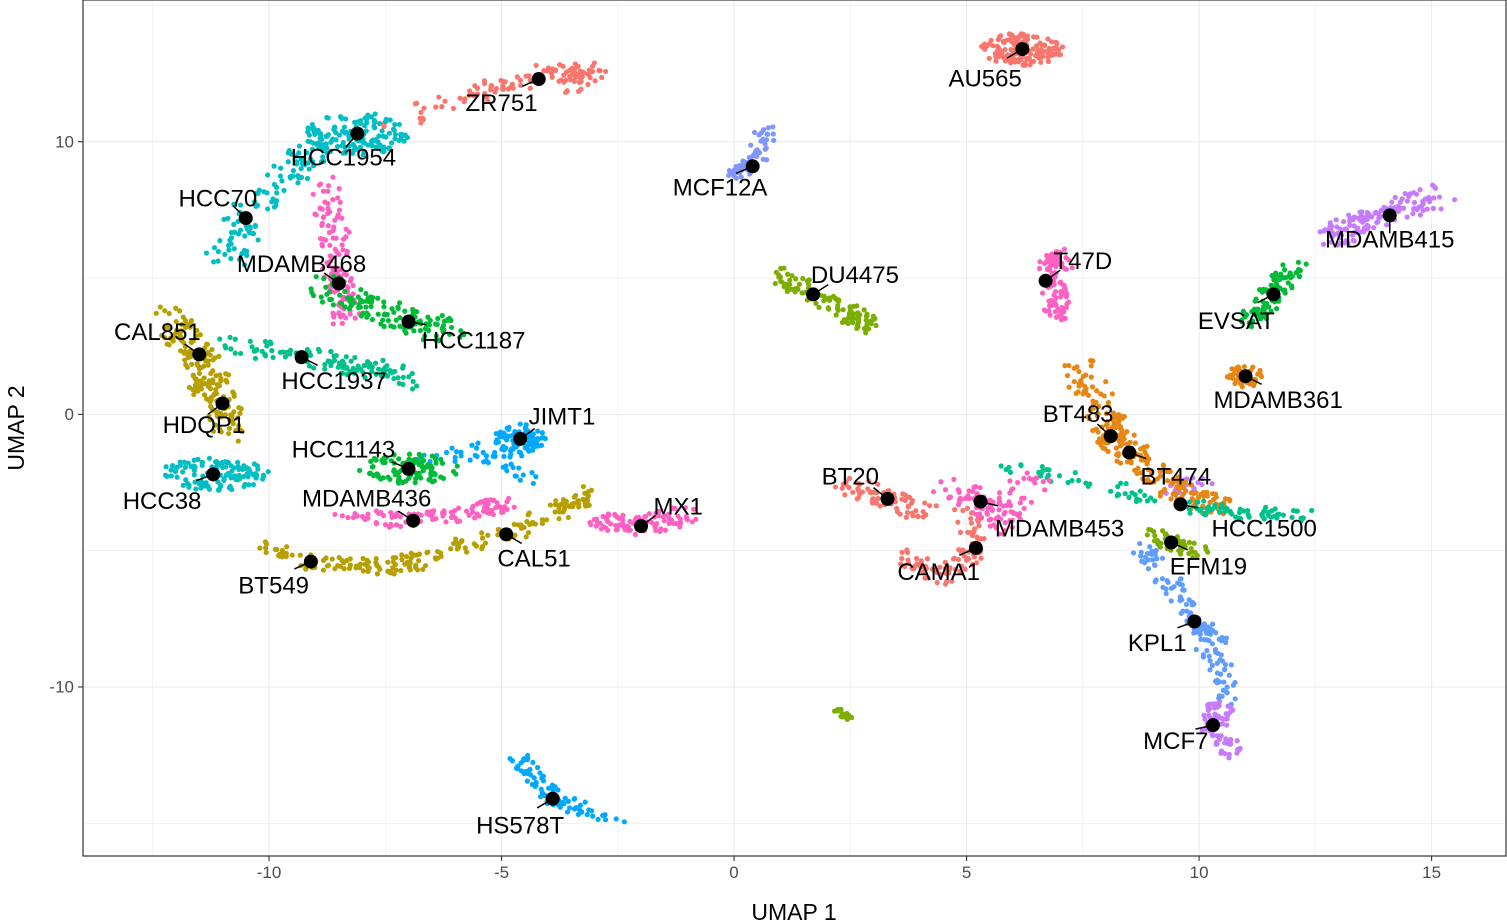 Image resolution: width=1507 pixels, height=924 pixels. I want to click on cell-line-label: T47D, so click(1082, 261).